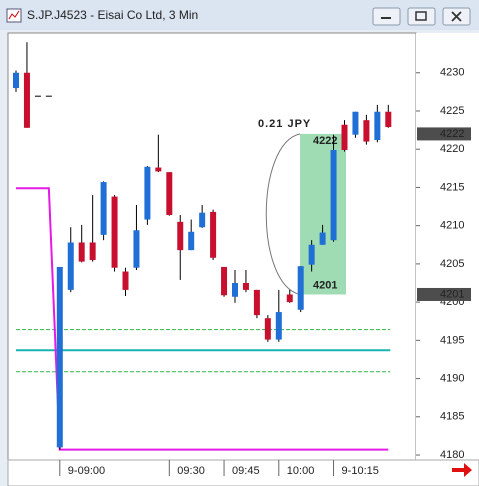 This screenshot has width=479, height=486. I want to click on y-tick-label: 4220, so click(452, 149).